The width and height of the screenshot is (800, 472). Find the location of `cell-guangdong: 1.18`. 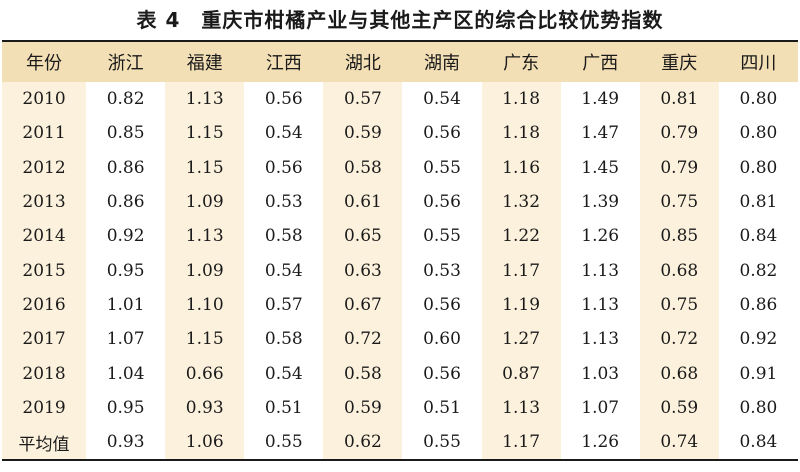

cell-guangdong: 1.18 is located at coordinates (521, 99).